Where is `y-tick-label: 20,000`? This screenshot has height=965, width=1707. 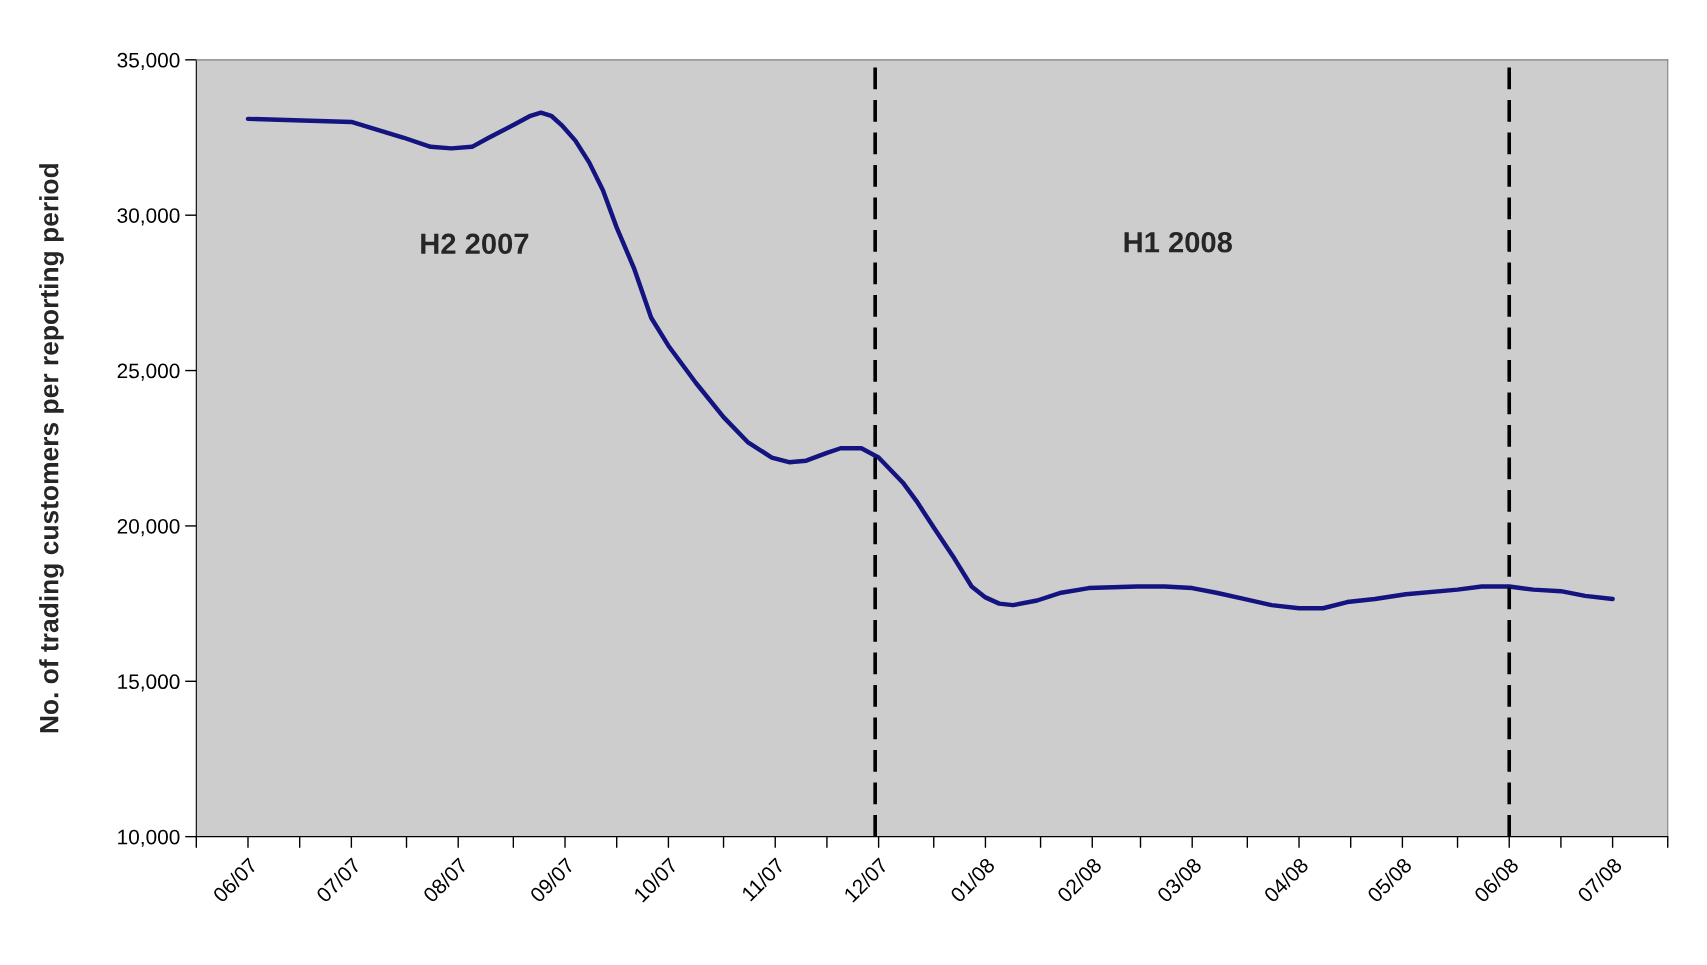
y-tick-label: 20,000 is located at coordinates (148, 527).